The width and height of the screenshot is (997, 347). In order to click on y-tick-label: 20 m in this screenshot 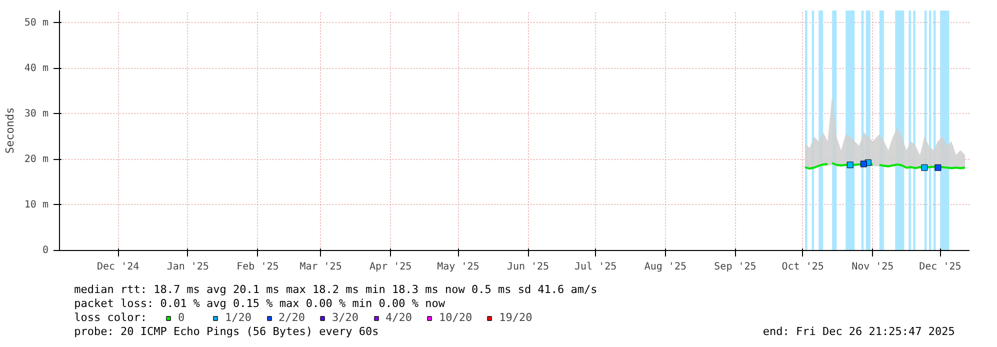, I will do `click(36, 159)`.